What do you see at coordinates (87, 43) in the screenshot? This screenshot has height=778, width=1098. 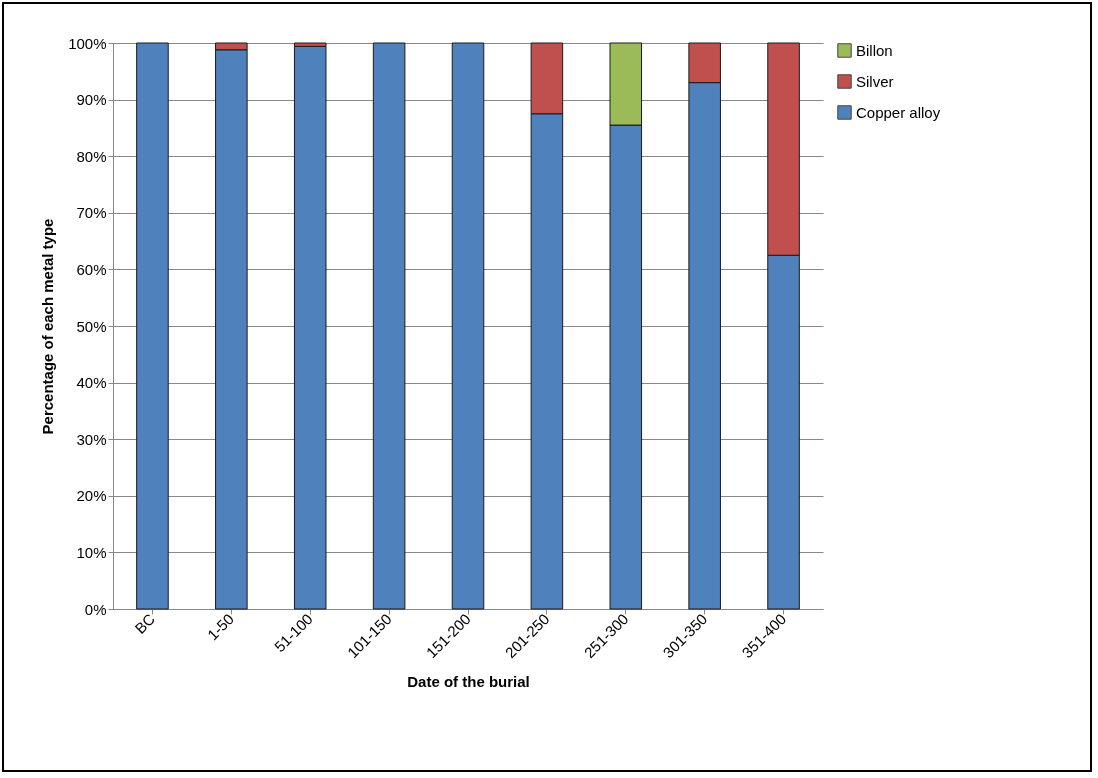 I see `y-tick-label: 100%` at bounding box center [87, 43].